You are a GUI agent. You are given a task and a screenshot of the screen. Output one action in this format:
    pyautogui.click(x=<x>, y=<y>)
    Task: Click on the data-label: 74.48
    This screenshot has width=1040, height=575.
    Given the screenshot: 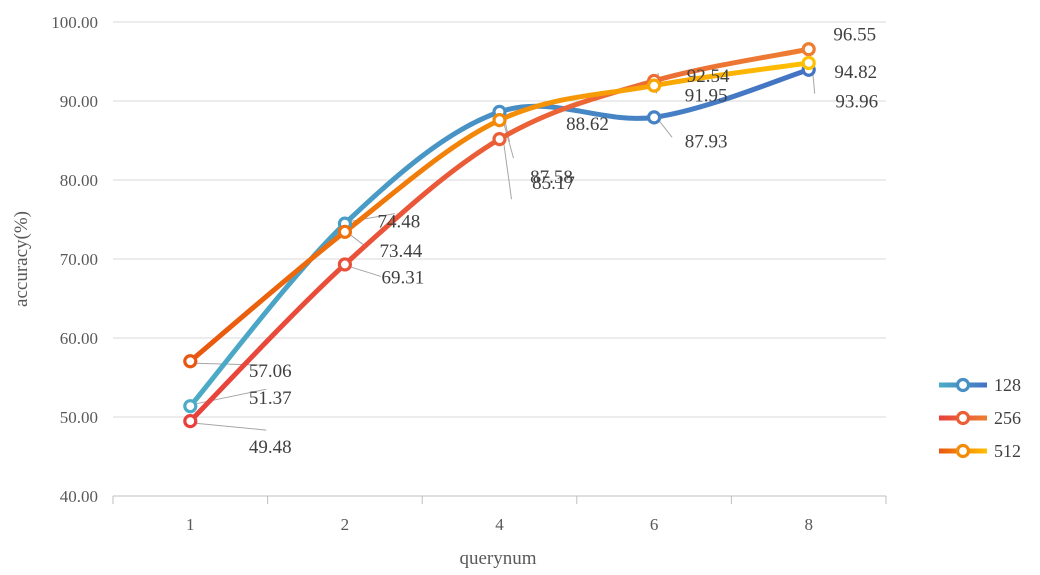 What is the action you would take?
    pyautogui.click(x=399, y=222)
    